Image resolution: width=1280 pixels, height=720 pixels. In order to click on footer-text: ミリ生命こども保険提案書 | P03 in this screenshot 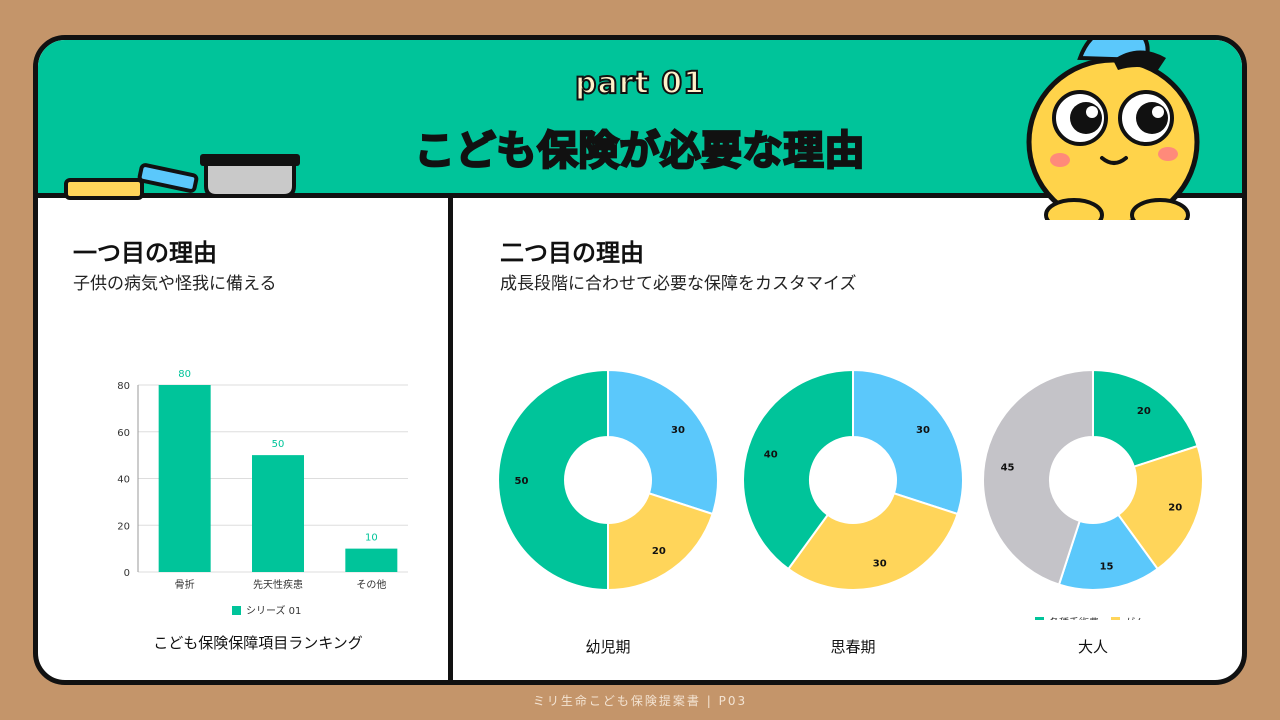, I will do `click(640, 701)`.